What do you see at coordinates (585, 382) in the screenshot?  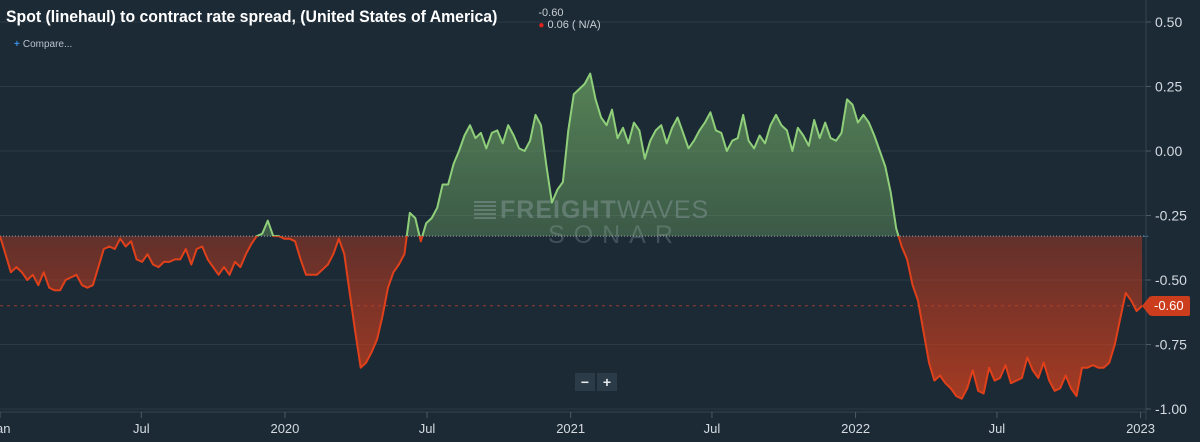 I see `zoom-out-button: −` at bounding box center [585, 382].